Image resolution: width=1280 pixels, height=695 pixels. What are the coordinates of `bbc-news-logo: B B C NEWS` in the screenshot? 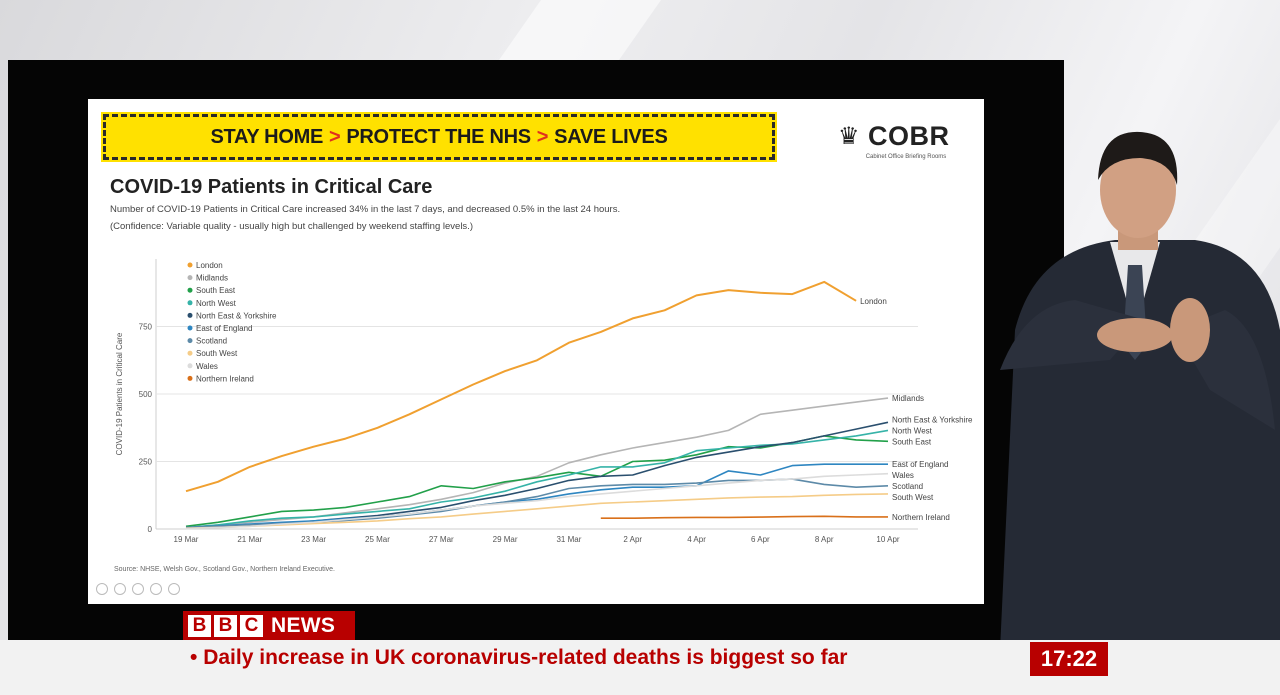 It's located at (269, 626).